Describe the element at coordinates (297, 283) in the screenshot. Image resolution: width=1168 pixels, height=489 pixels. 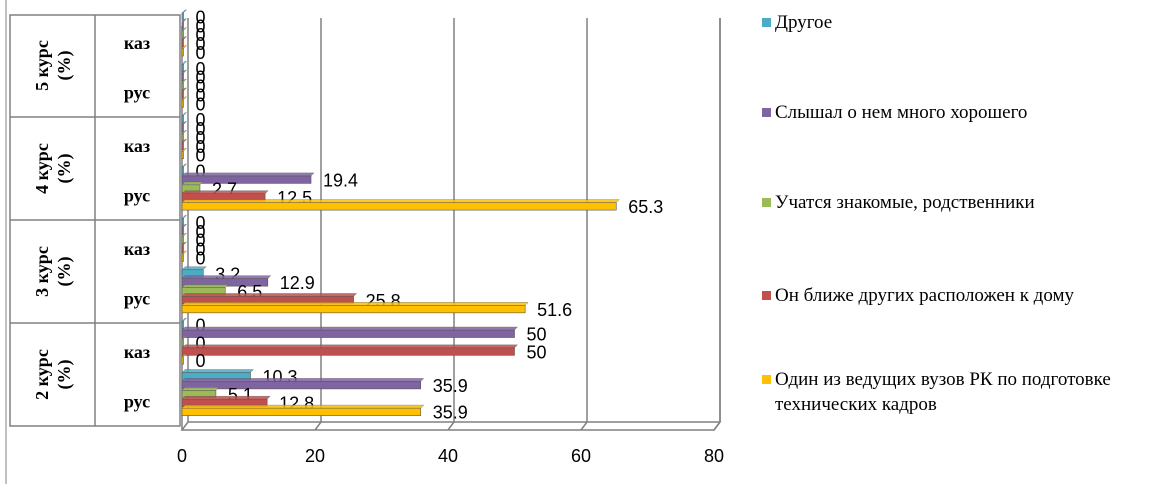
I see `data-label: 12.9` at that location.